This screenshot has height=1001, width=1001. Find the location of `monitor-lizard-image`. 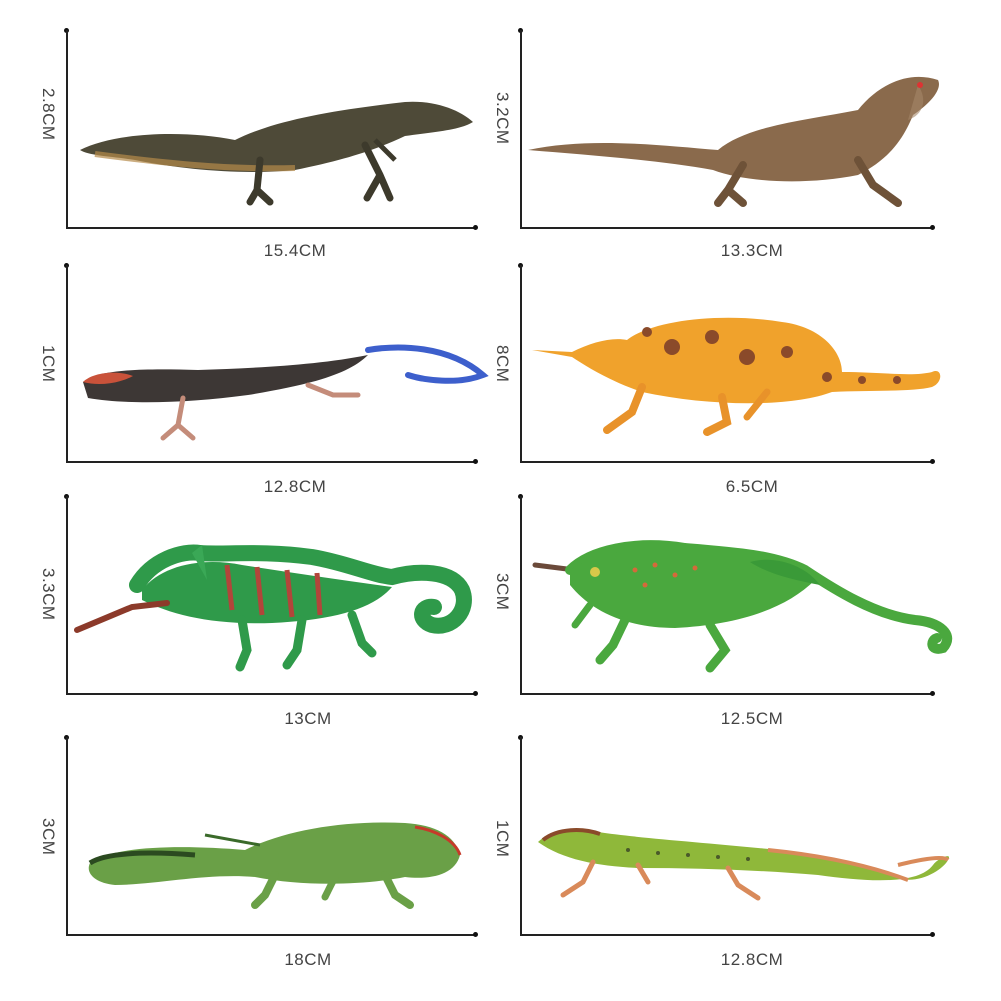

monitor-lizard-image is located at coordinates (276, 153).